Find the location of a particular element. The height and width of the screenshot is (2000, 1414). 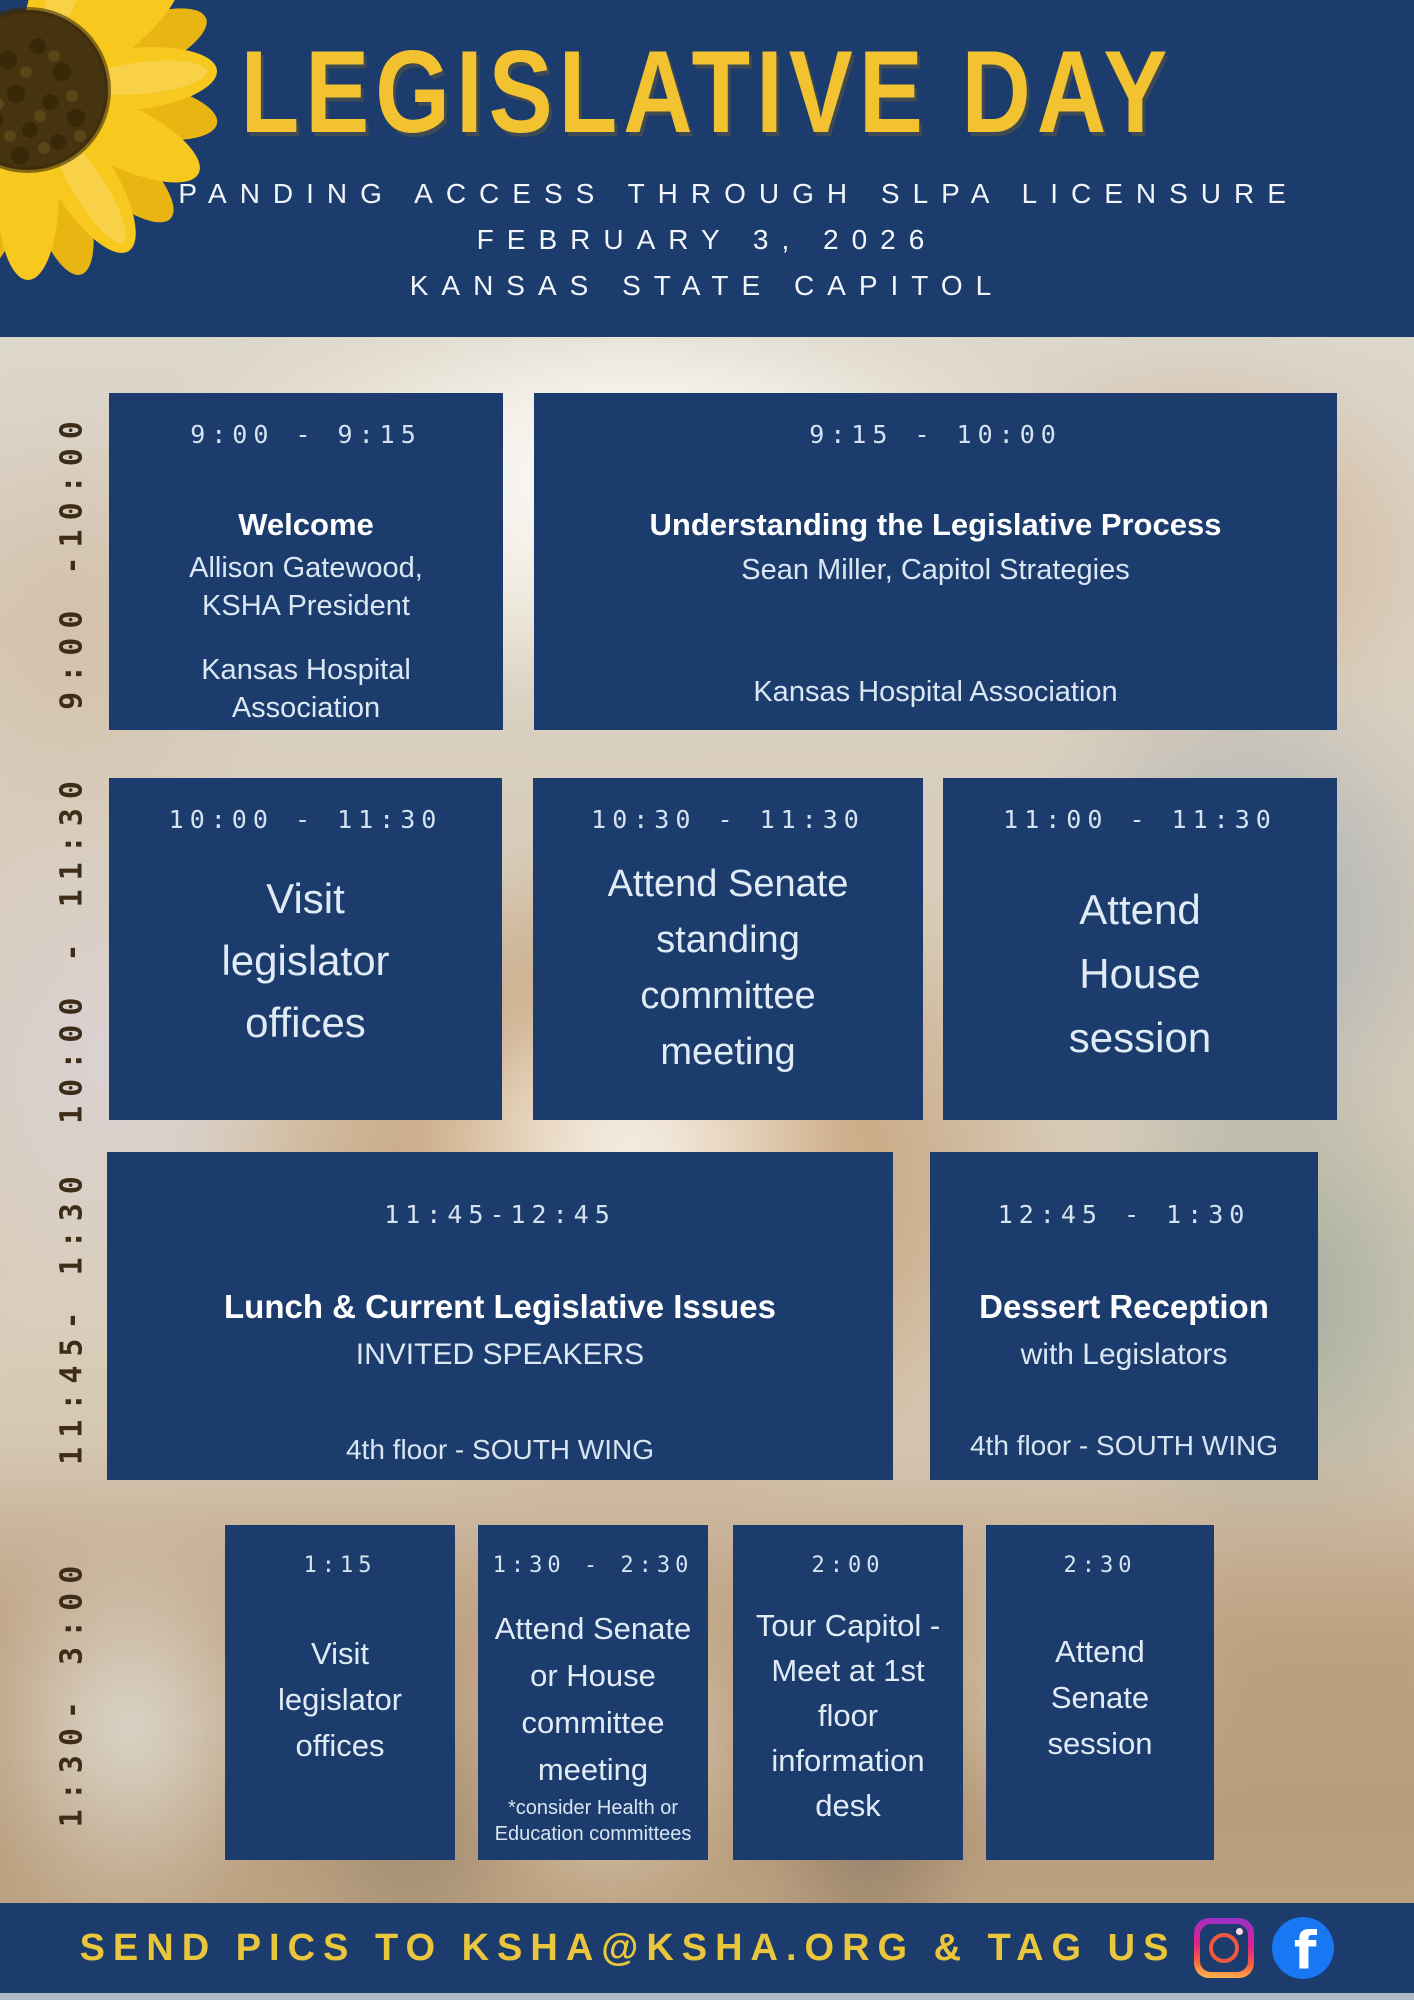

header-subtitle-theme: EXPANDING ACCESS THROUGH SLPA LICENSURE is located at coordinates (707, 193).